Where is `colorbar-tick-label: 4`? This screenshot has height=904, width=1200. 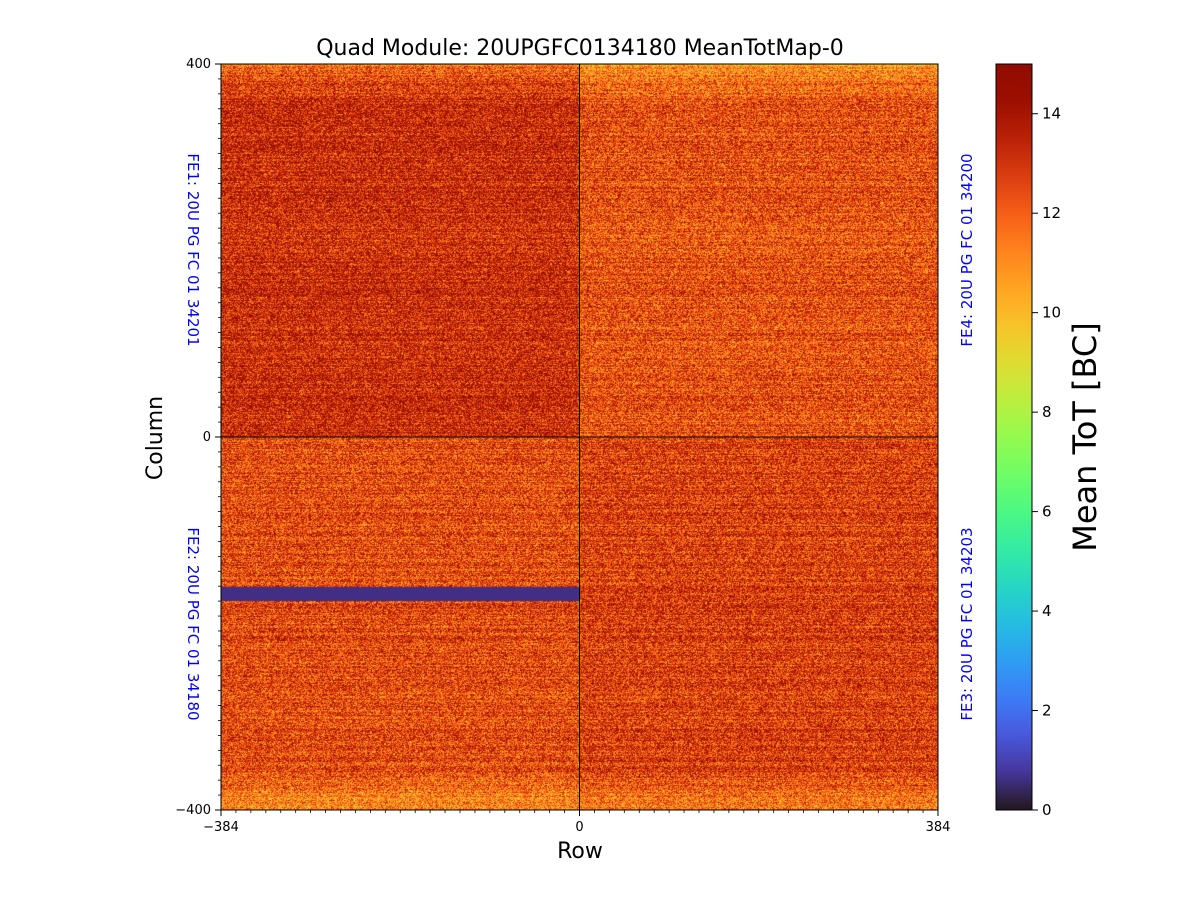 colorbar-tick-label: 4 is located at coordinates (1047, 611).